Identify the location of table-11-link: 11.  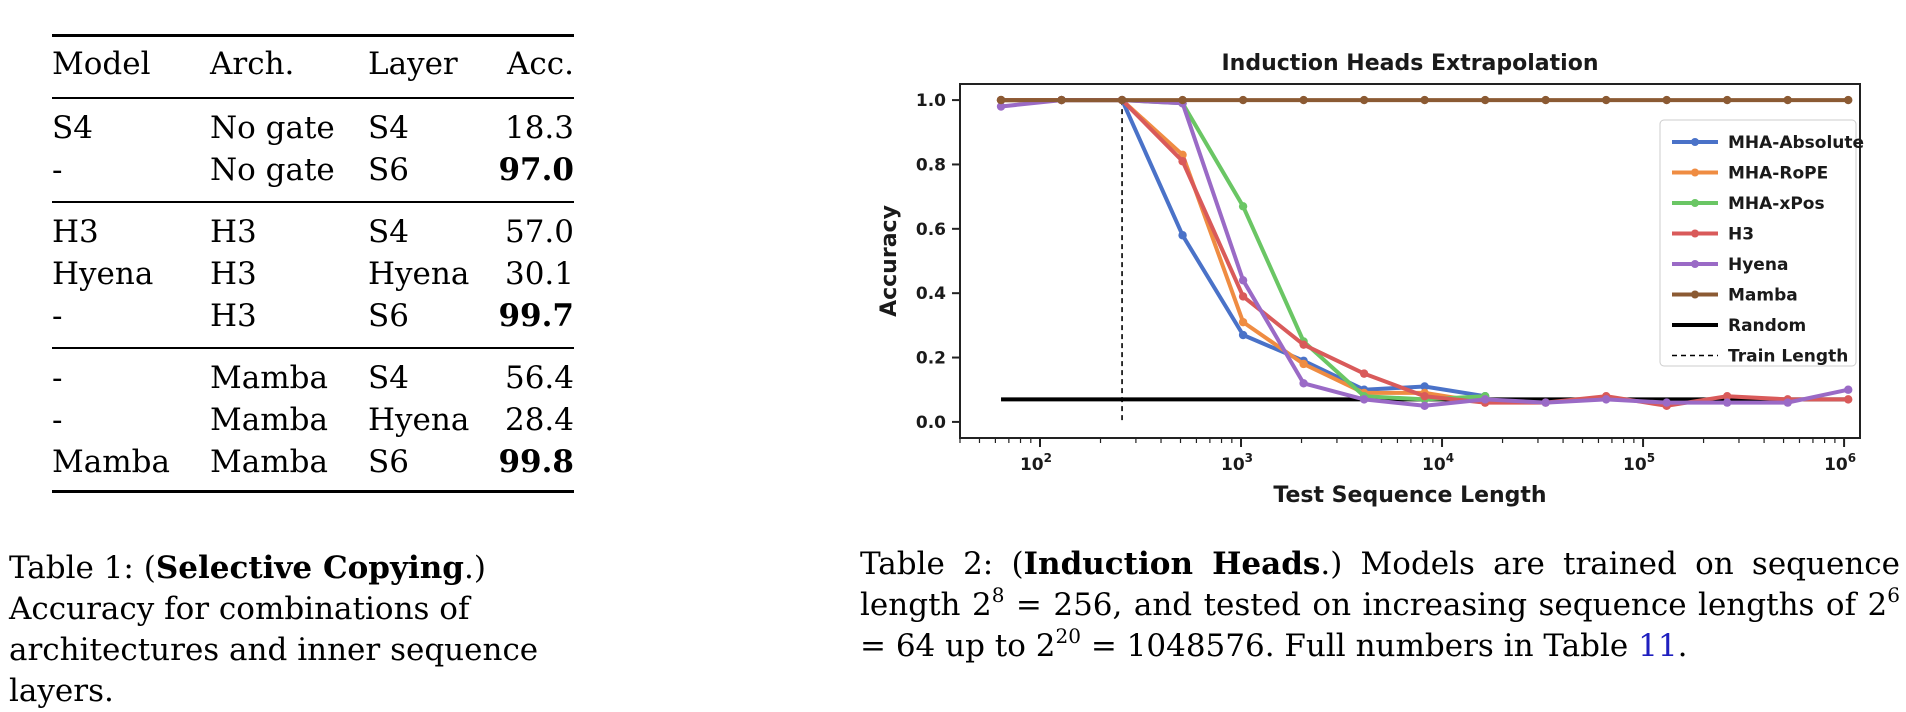
(1658, 646).